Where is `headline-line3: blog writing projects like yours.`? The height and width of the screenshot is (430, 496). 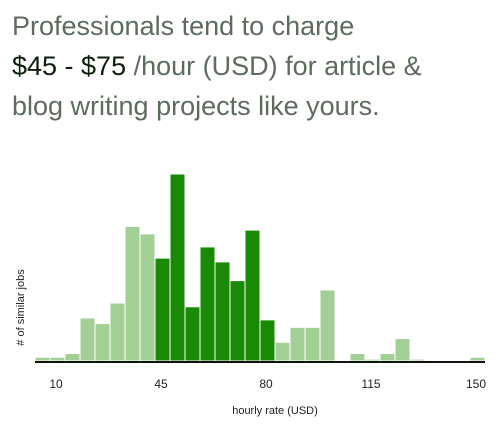
headline-line3: blog writing projects like yours. is located at coordinates (196, 106).